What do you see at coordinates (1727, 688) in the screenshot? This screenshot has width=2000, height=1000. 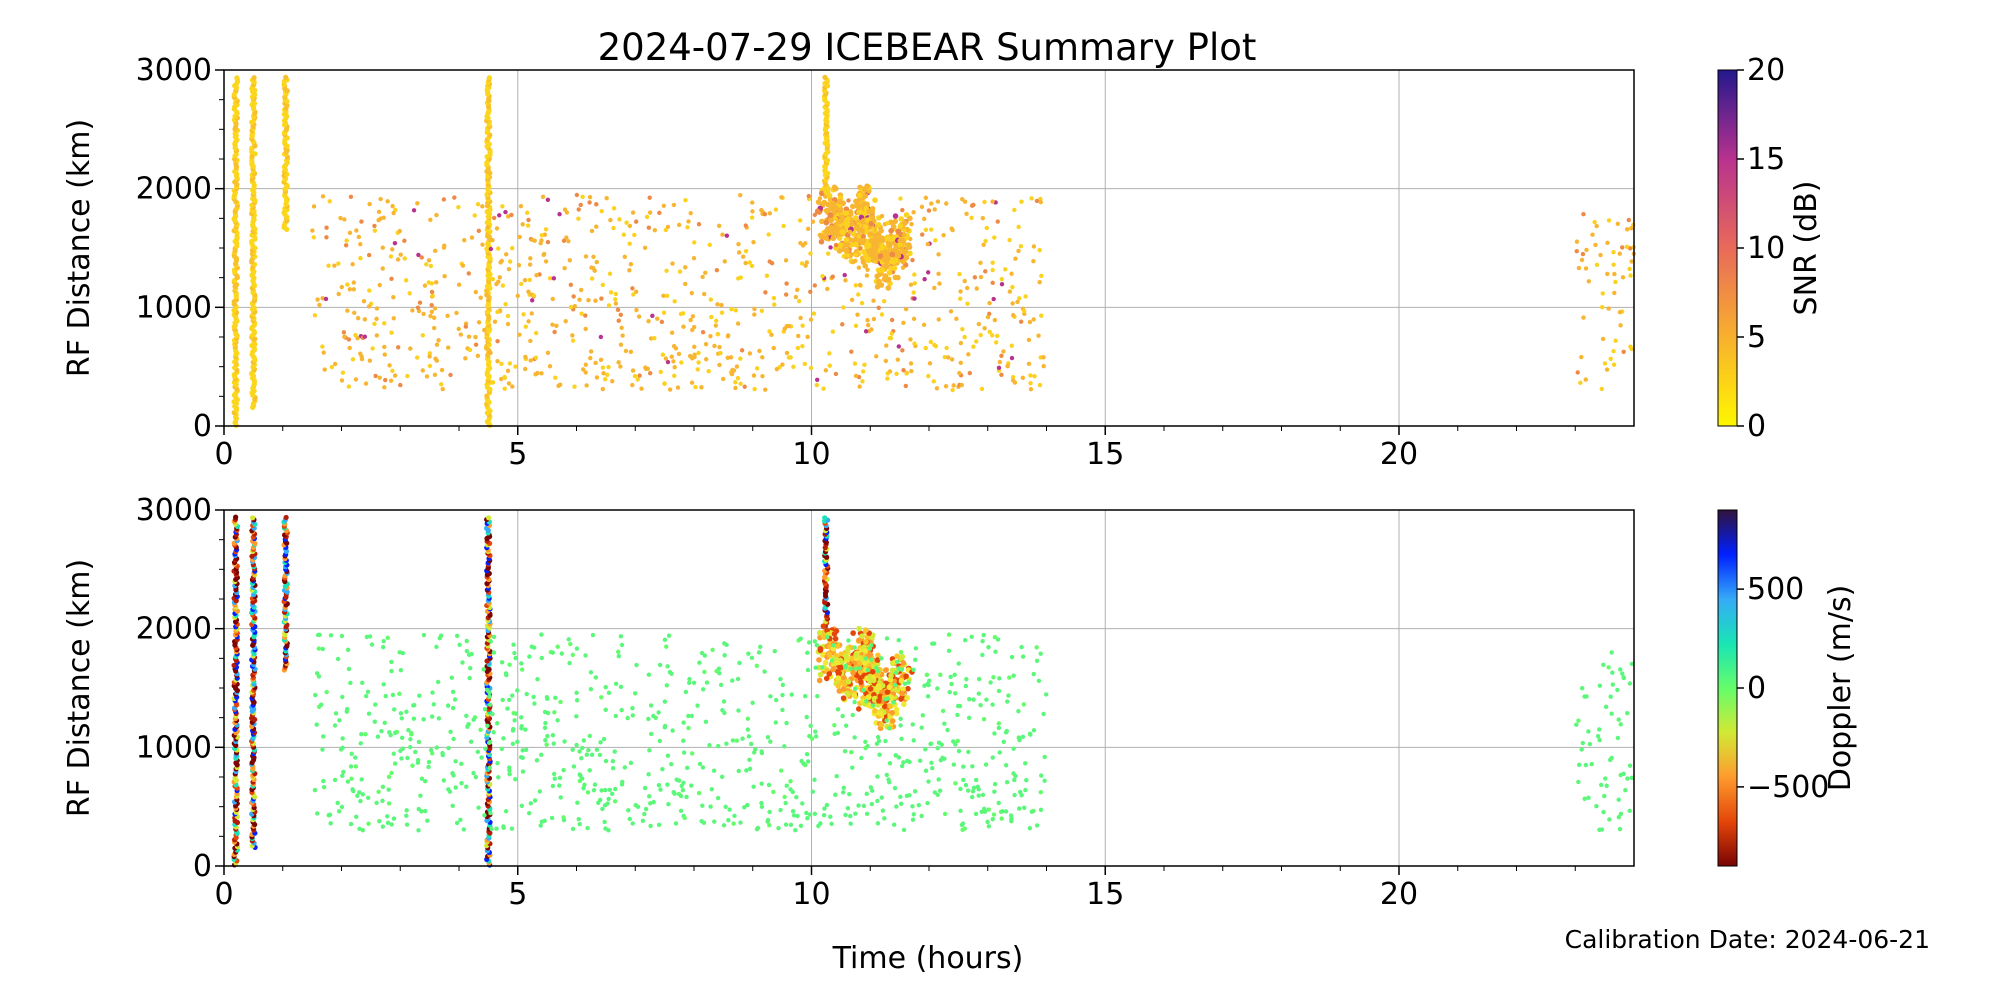 I see `doppler-colorbar-gradient` at bounding box center [1727, 688].